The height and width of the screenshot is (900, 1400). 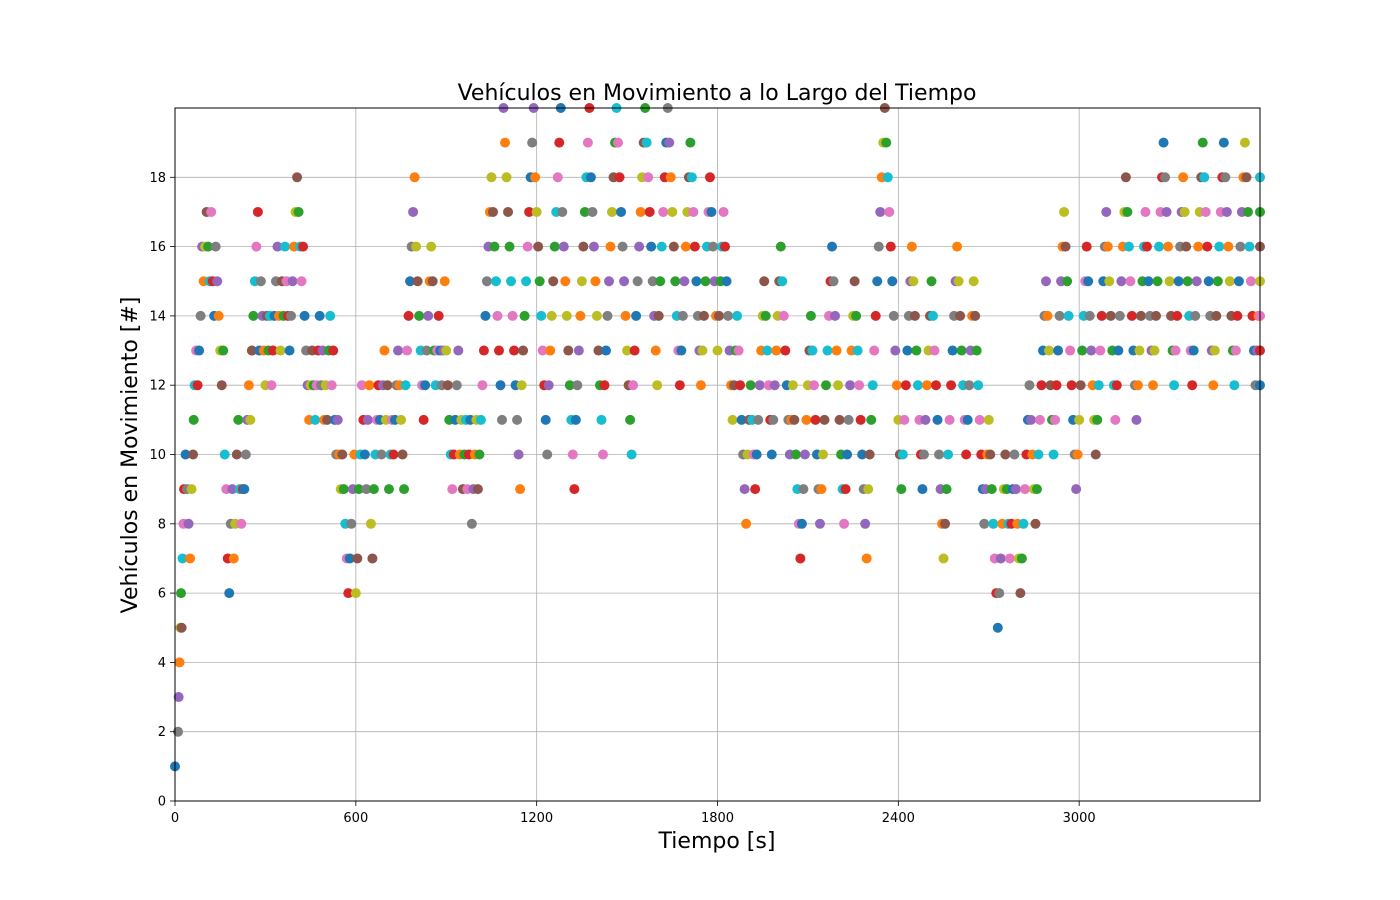 What do you see at coordinates (157, 316) in the screenshot?
I see `y-tick-label: 14` at bounding box center [157, 316].